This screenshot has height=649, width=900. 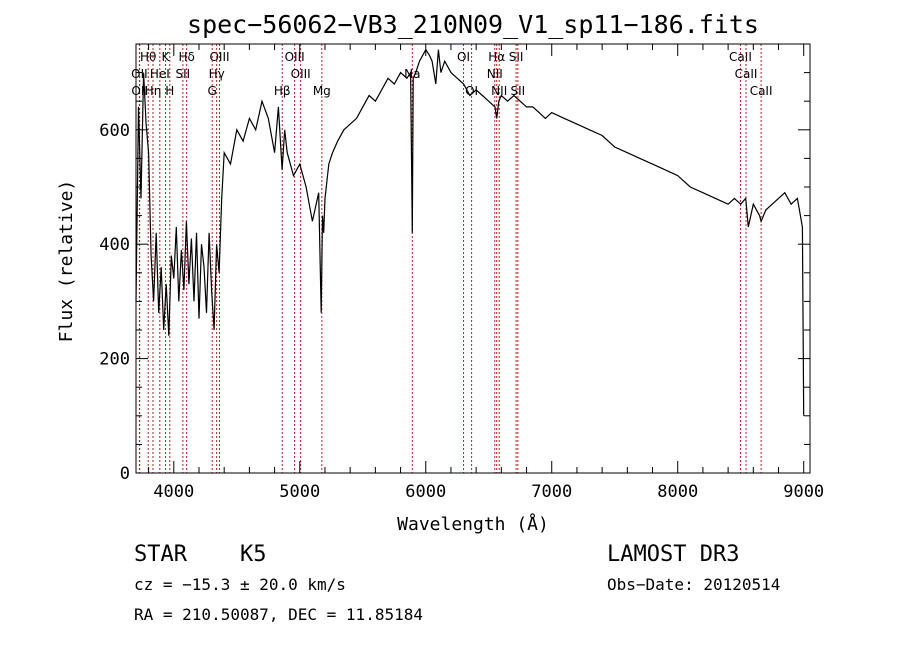 I want to click on line-label-CaII-8662: CaII, so click(x=761, y=91).